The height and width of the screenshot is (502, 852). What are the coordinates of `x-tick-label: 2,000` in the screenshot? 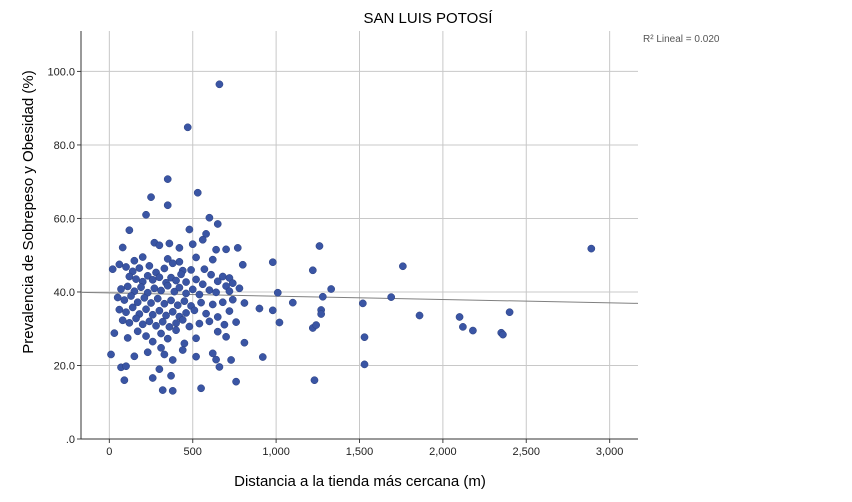 It's located at (443, 452).